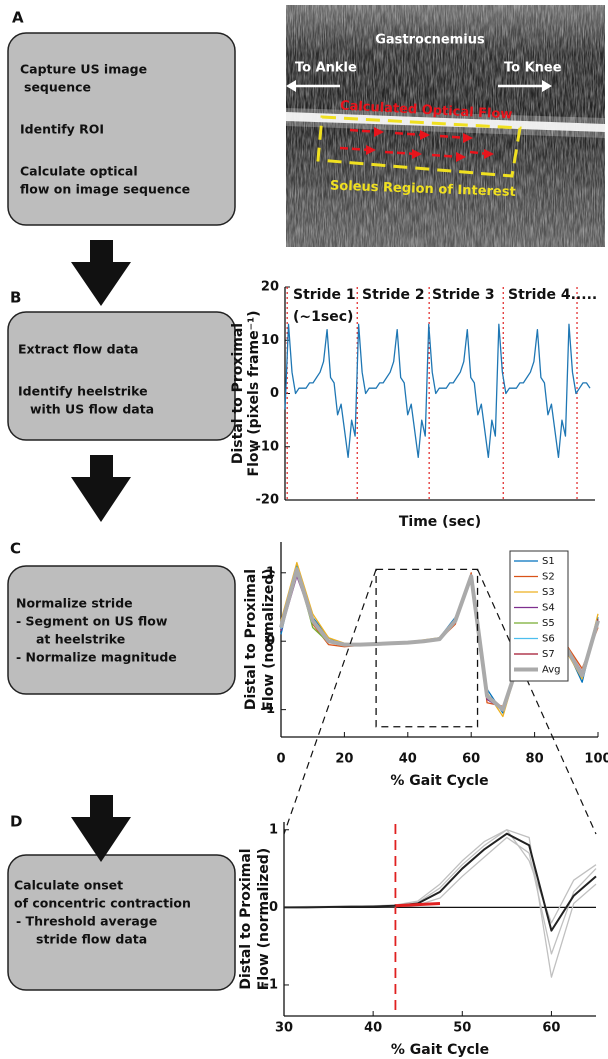 This screenshot has height=1059, width=608. What do you see at coordinates (74, 603) in the screenshot?
I see `step-text: Normalize stride` at bounding box center [74, 603].